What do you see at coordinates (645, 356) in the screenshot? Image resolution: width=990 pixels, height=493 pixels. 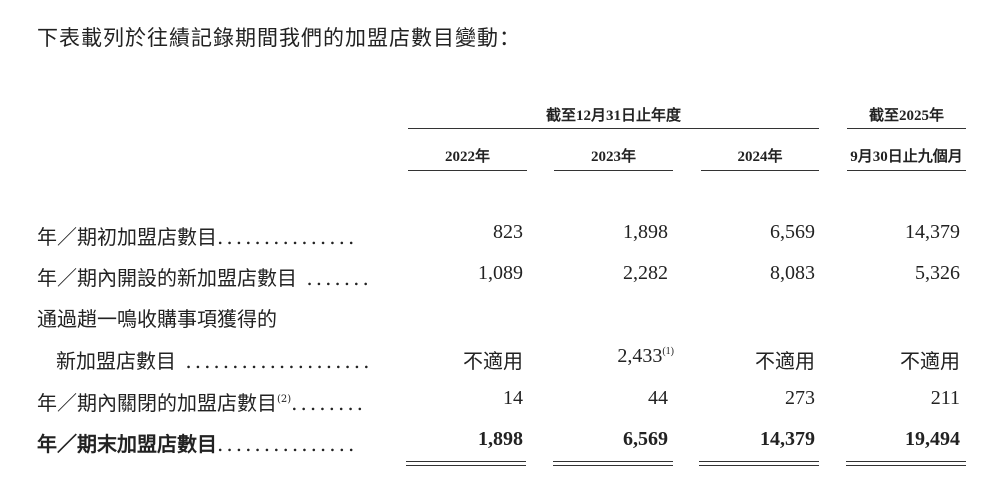 I see `cell: 2,433(1)` at bounding box center [645, 356].